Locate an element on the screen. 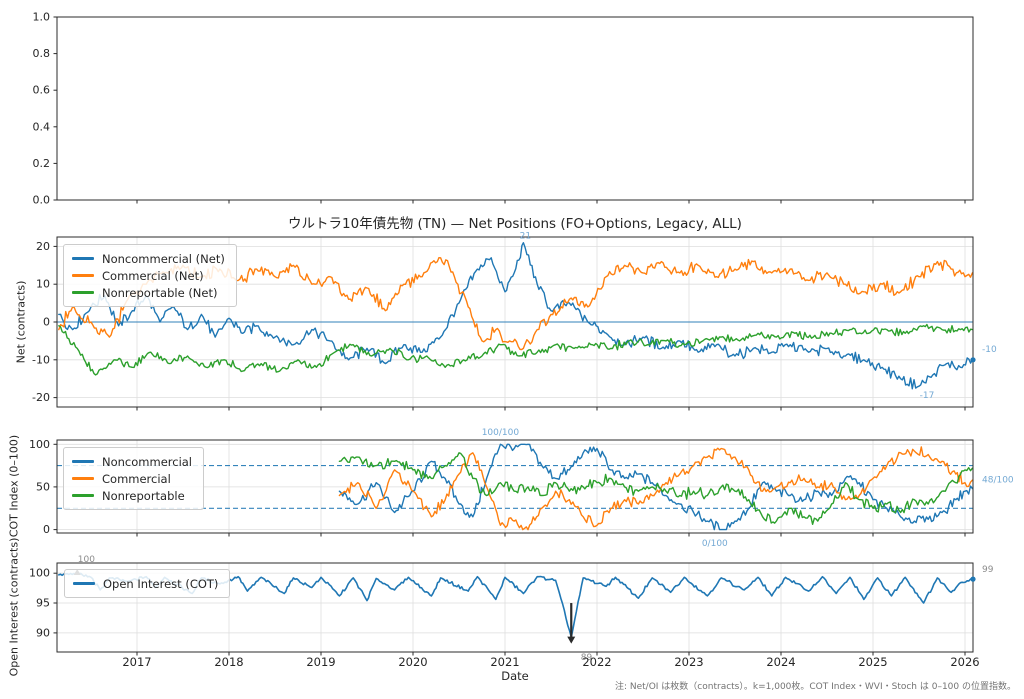 The height and width of the screenshot is (699, 1024). legend-open-interest: Open Interest (COT) is located at coordinates (147, 583).